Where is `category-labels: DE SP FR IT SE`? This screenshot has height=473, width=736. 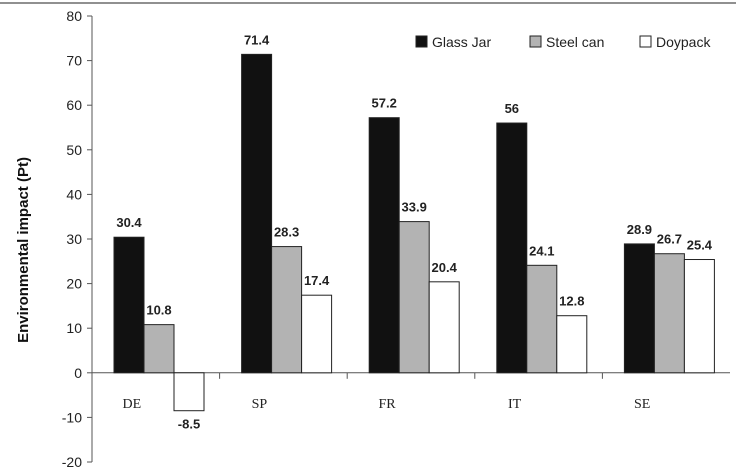
category-labels: DE SP FR IT SE is located at coordinates (386, 404).